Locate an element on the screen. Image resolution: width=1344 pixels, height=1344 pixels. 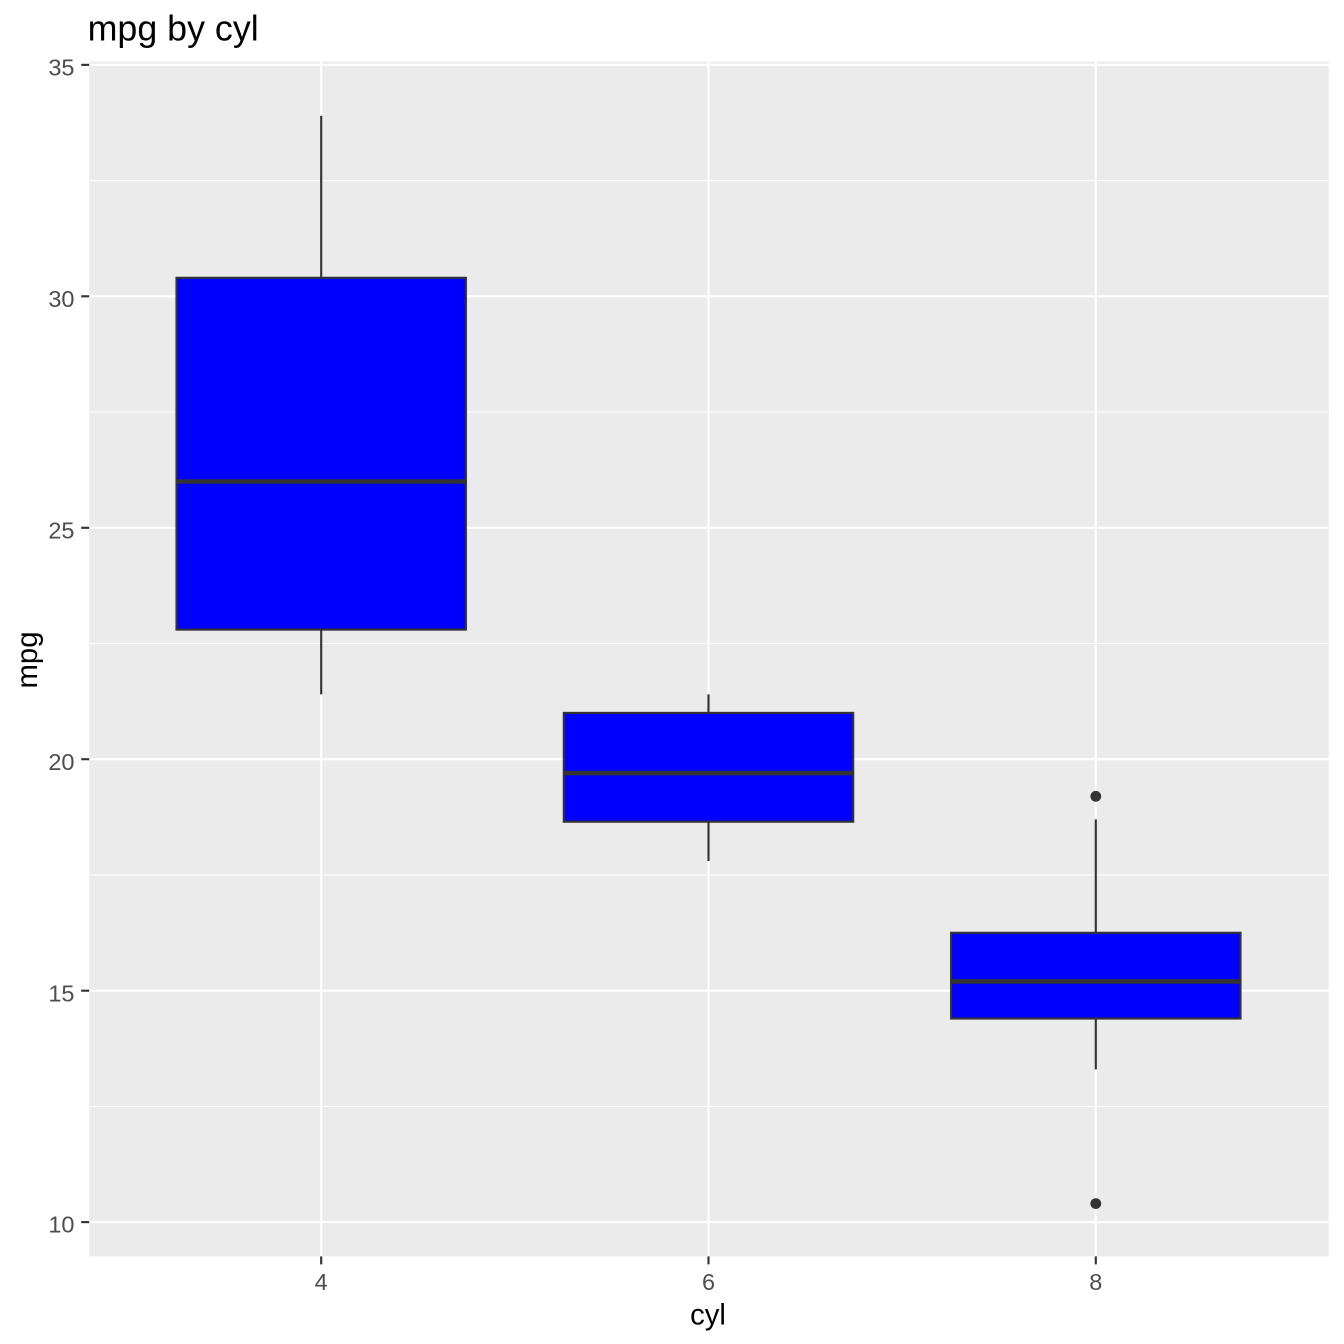
svg-text: mpg is located at coordinates (27, 660).